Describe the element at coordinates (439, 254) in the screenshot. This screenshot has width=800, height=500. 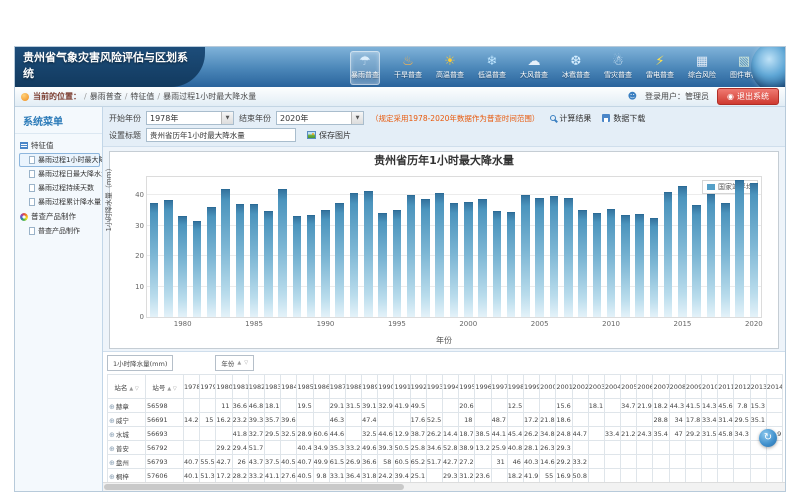
I see `bar-1998` at that location.